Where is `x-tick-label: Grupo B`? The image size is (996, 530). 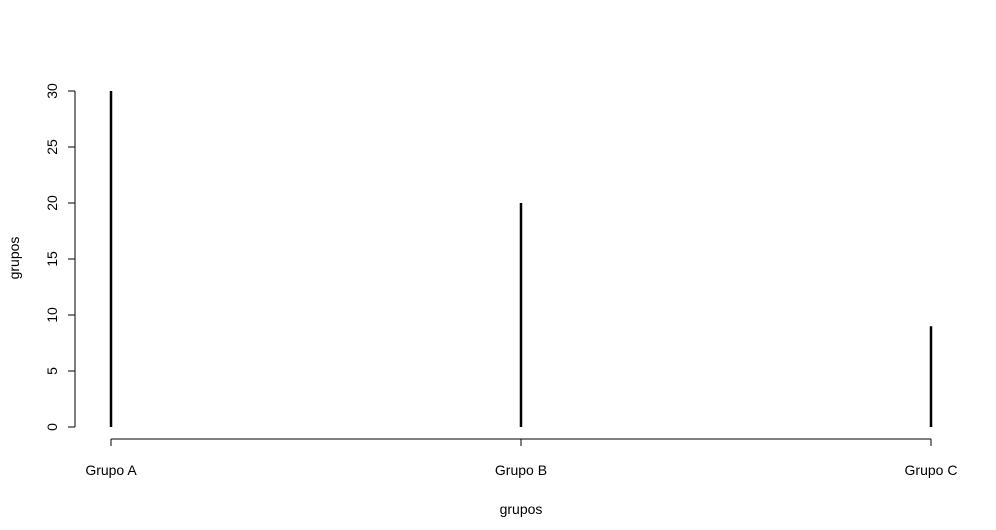 x-tick-label: Grupo B is located at coordinates (521, 470).